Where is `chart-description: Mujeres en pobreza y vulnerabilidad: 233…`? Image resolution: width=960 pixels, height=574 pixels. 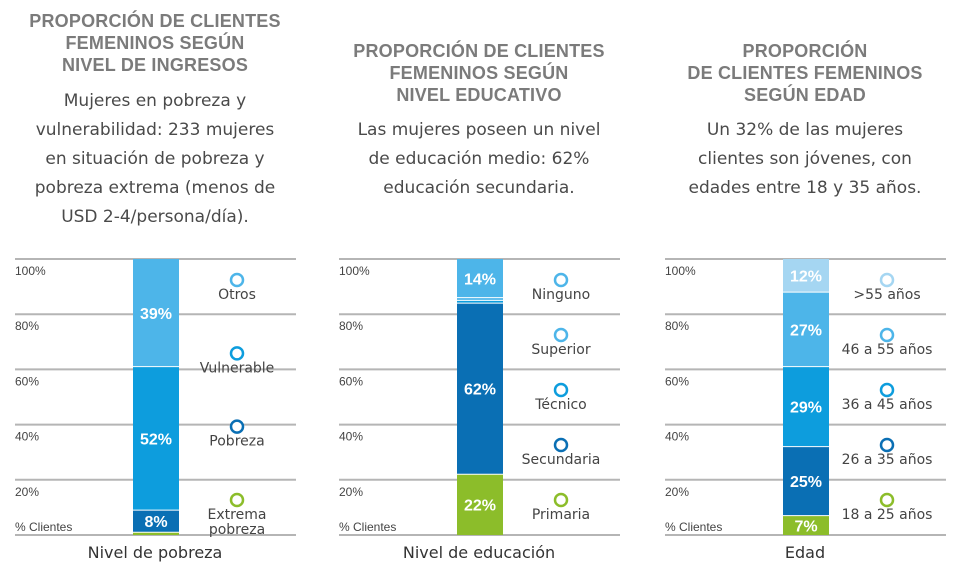 chart-description: Mujeres en pobreza y vulnerabilidad: 233… is located at coordinates (155, 159).